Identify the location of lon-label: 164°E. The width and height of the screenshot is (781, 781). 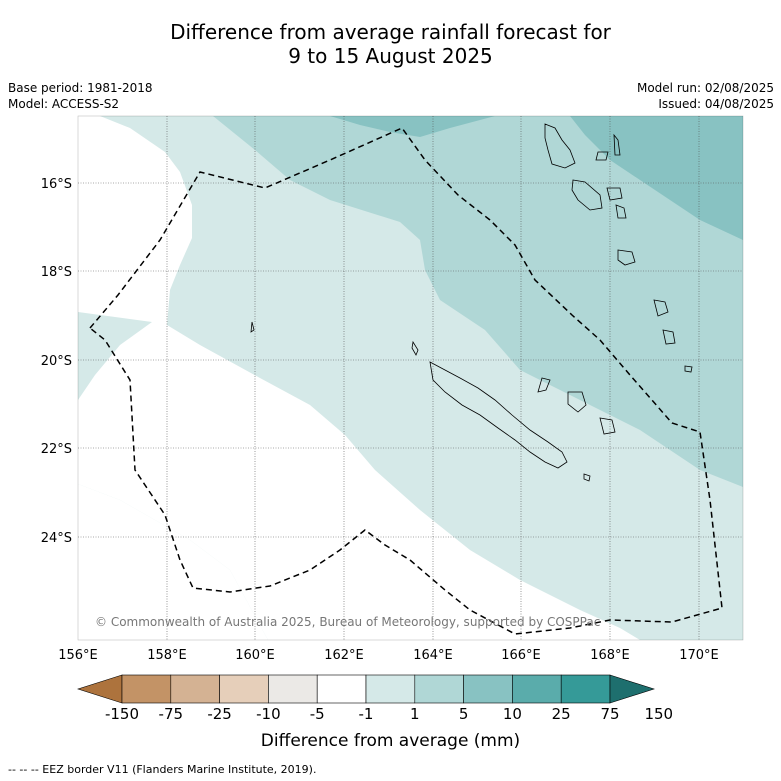
(433, 655).